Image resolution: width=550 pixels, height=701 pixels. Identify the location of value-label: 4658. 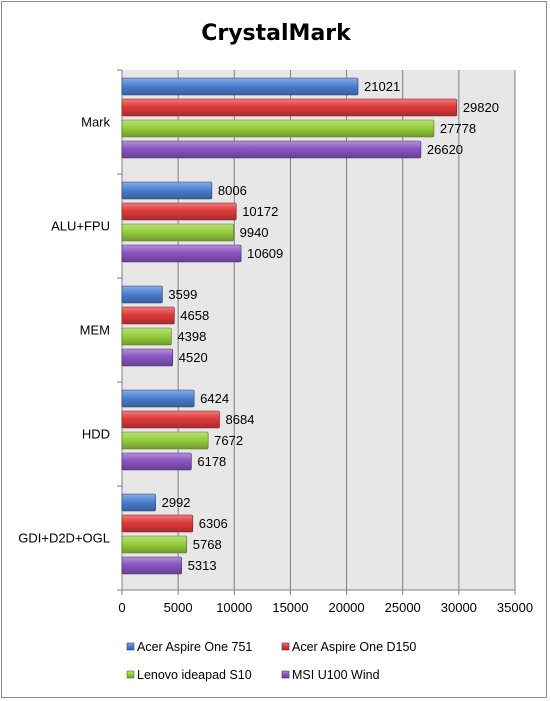
(194, 315).